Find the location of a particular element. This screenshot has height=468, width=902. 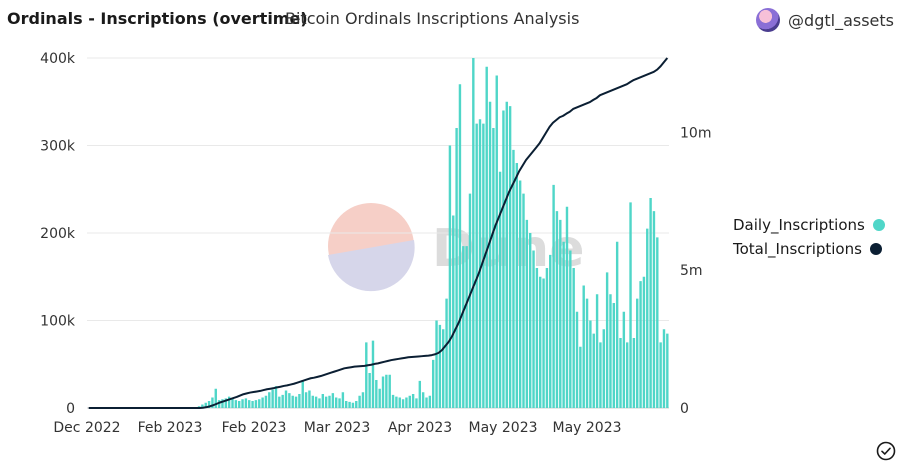

author-link: @dgtl_assets is located at coordinates (825, 20).